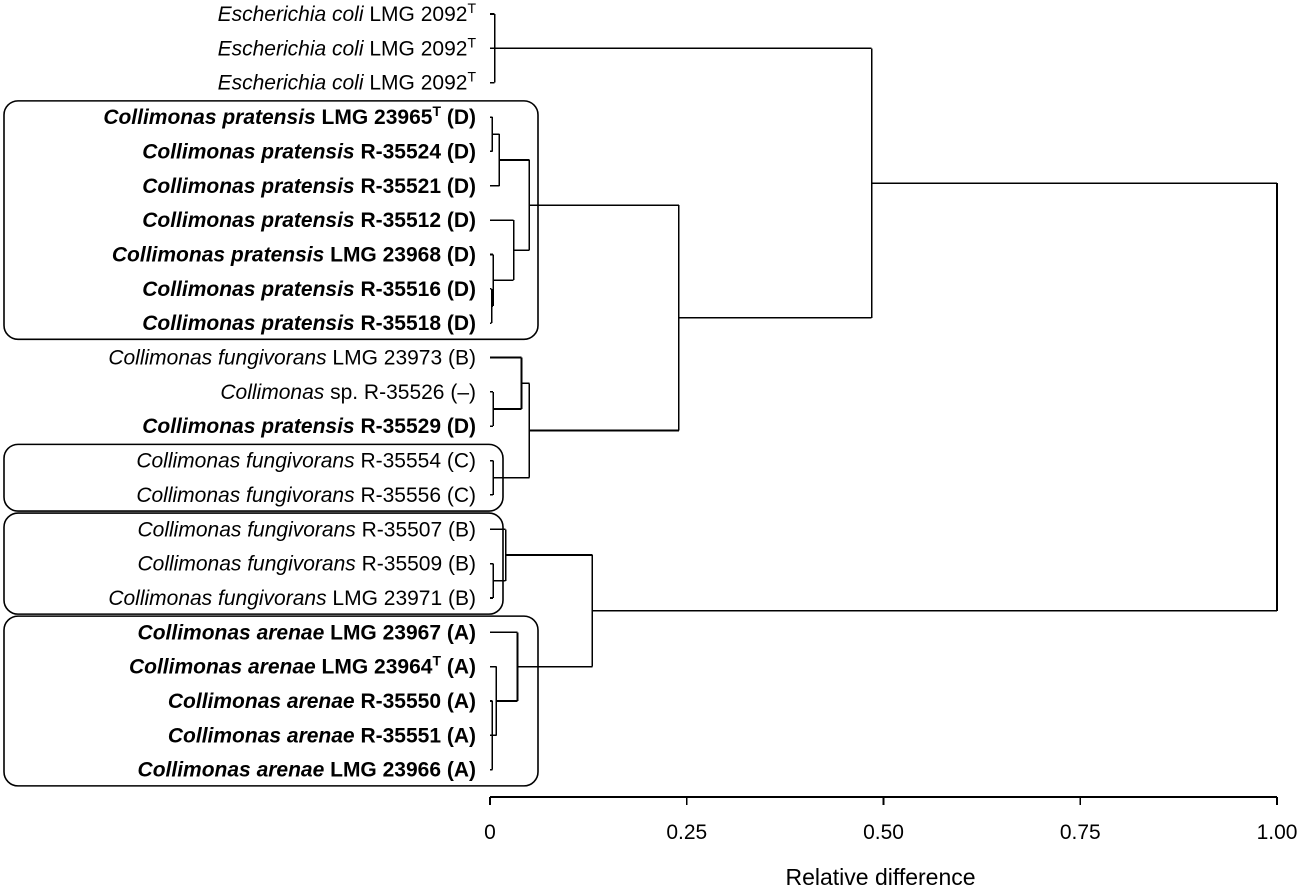 This screenshot has width=1304, height=891. Describe the element at coordinates (1277, 832) in the screenshot. I see `x-tick-label: 1.00` at that location.